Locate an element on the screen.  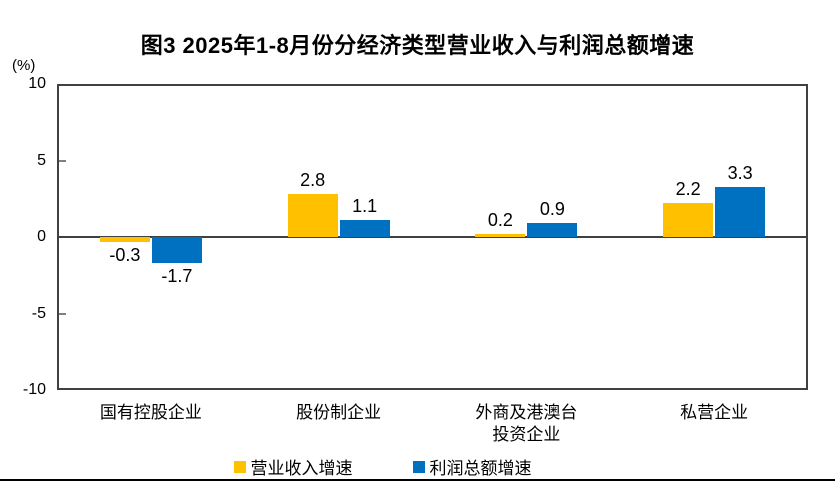
legend-label: 营业收入增速 is located at coordinates (301, 468).